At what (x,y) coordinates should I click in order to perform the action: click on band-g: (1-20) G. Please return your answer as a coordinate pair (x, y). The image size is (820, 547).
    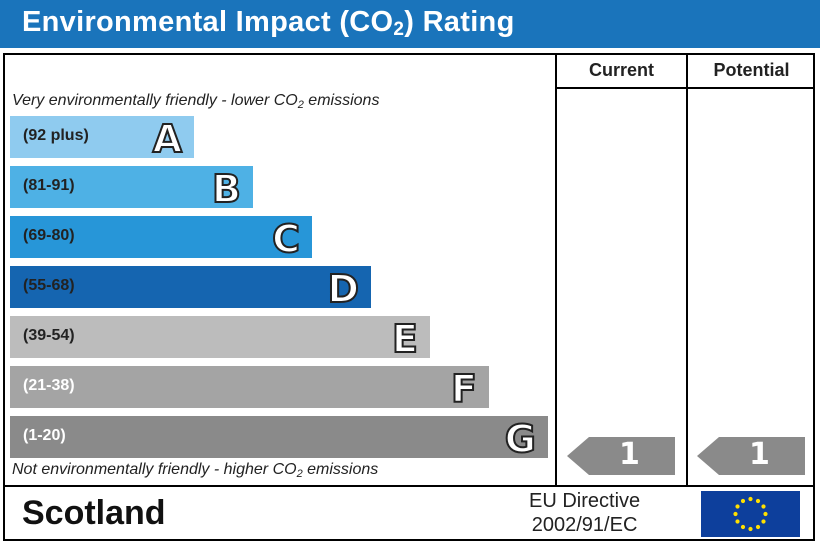
    Looking at the image, I should click on (279, 439).